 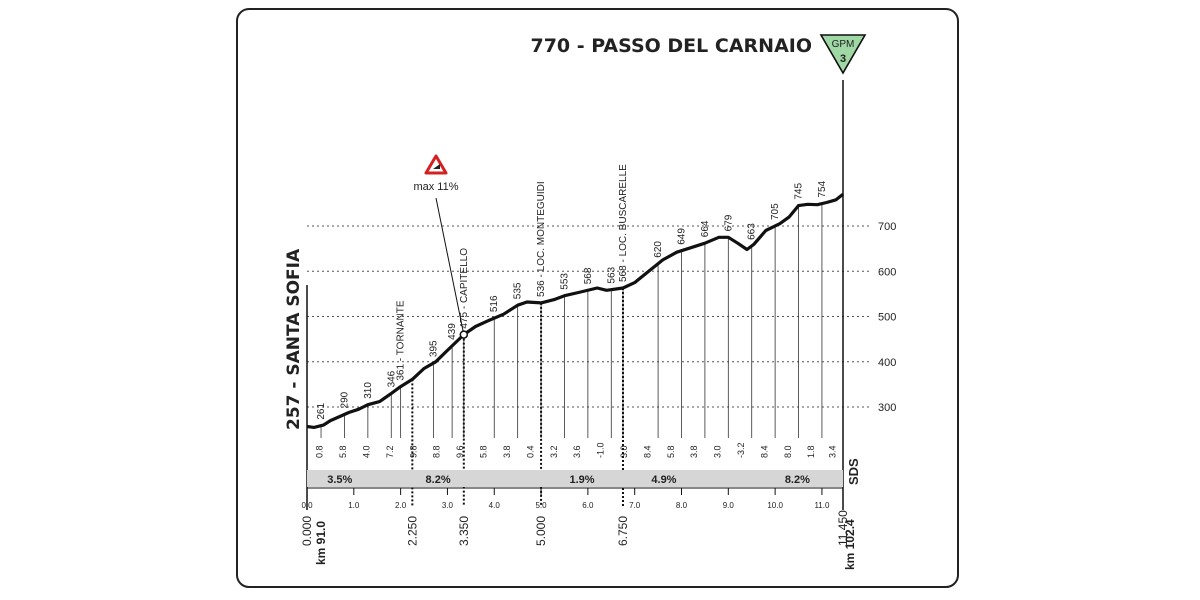 What do you see at coordinates (541, 239) in the screenshot?
I see `altitude-label: 536 - LOC. MONTEGUIDI` at bounding box center [541, 239].